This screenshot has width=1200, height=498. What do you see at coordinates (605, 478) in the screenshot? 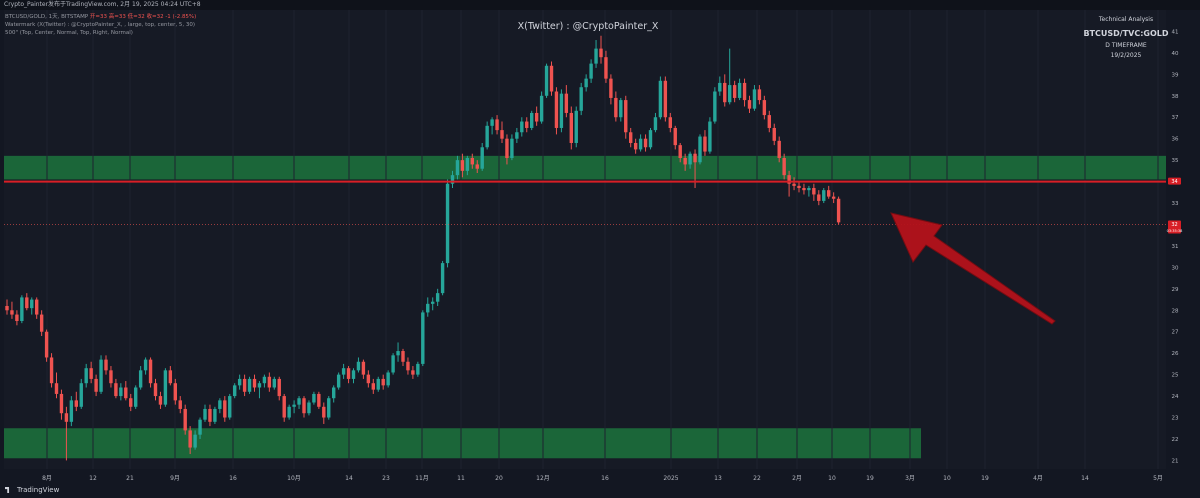
I see `x-tick-label: 16` at bounding box center [605, 478].